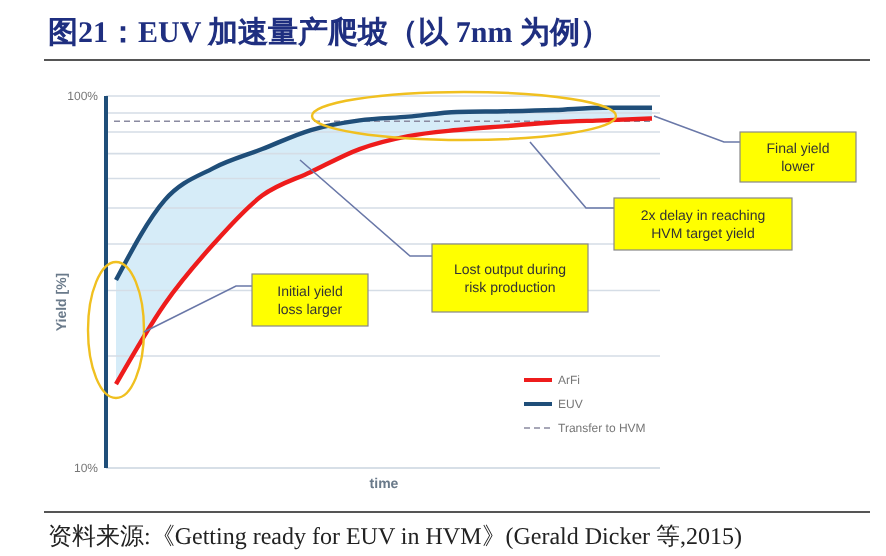  Describe the element at coordinates (329, 33) in the screenshot. I see `chart-title: 图21：EUV 加速量产爬坡（以 7nm 为例）` at that location.